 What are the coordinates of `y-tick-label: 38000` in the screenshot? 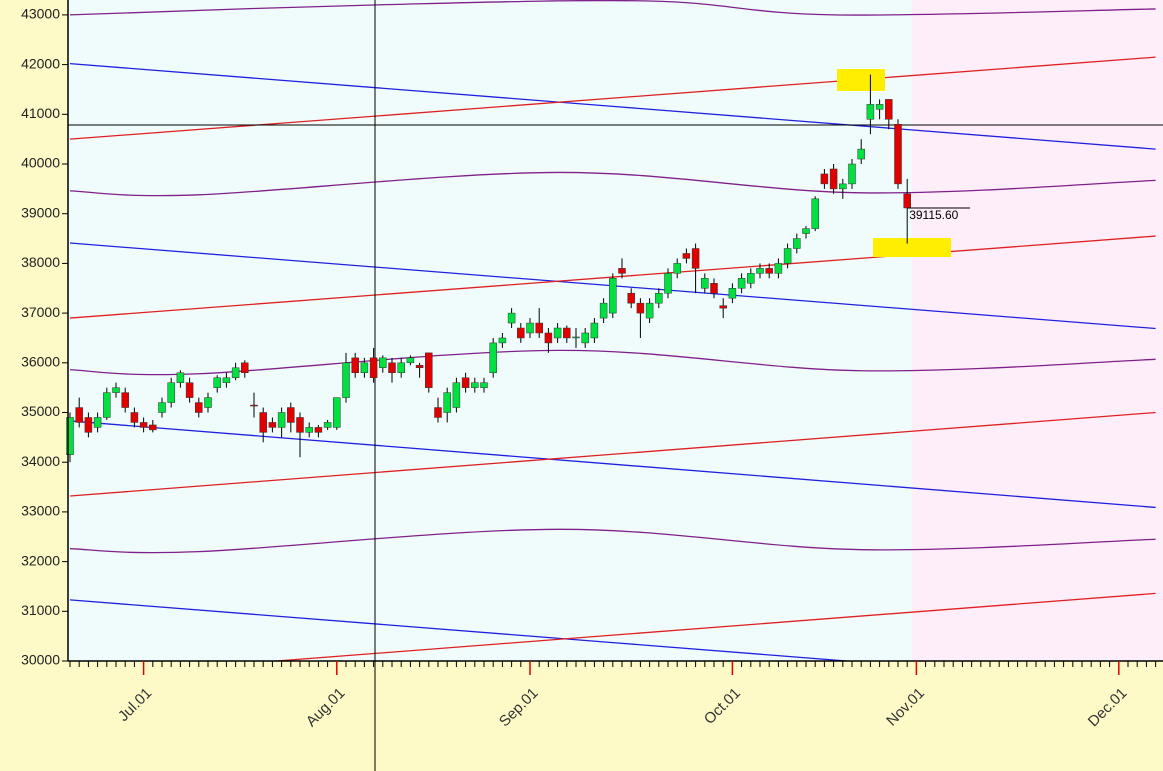 It's located at (40, 262).